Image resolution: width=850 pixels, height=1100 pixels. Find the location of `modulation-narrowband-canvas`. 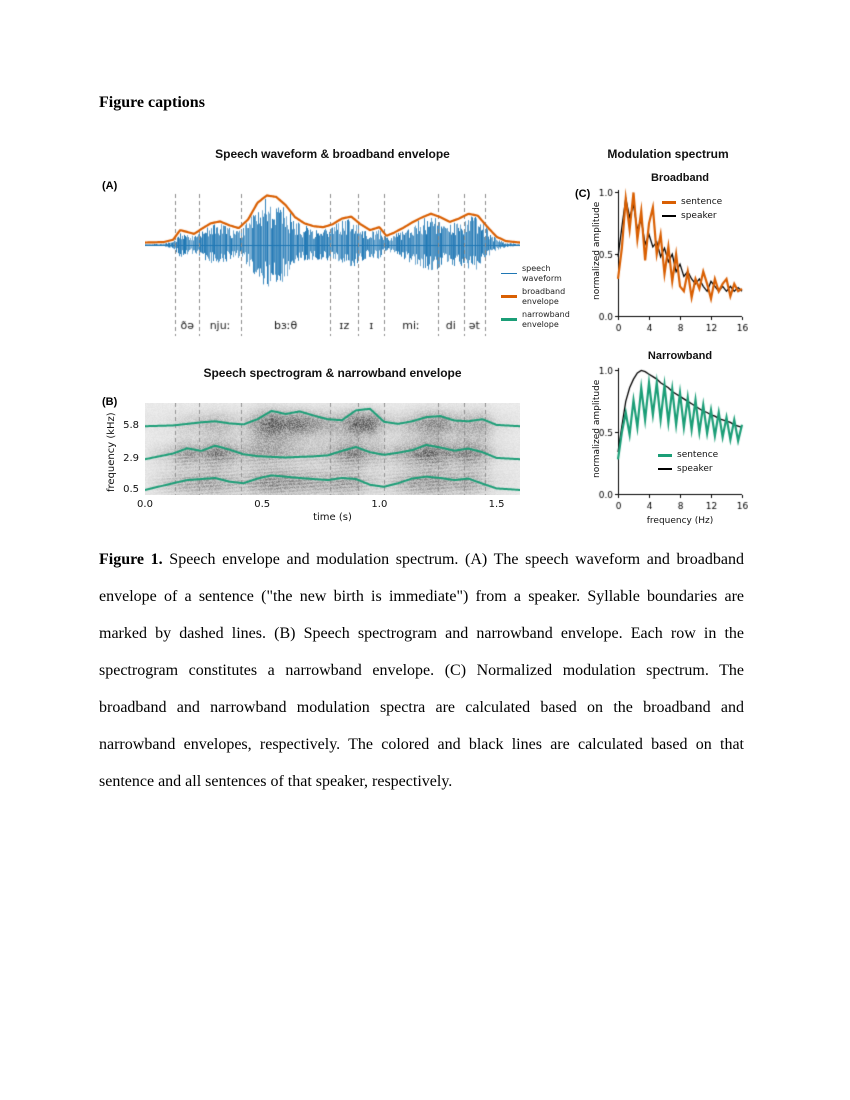

modulation-narrowband-canvas is located at coordinates (668, 437).